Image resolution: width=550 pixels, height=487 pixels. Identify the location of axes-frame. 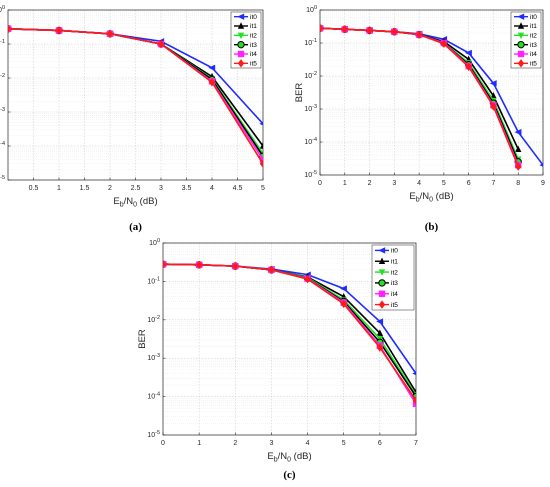
(431, 92).